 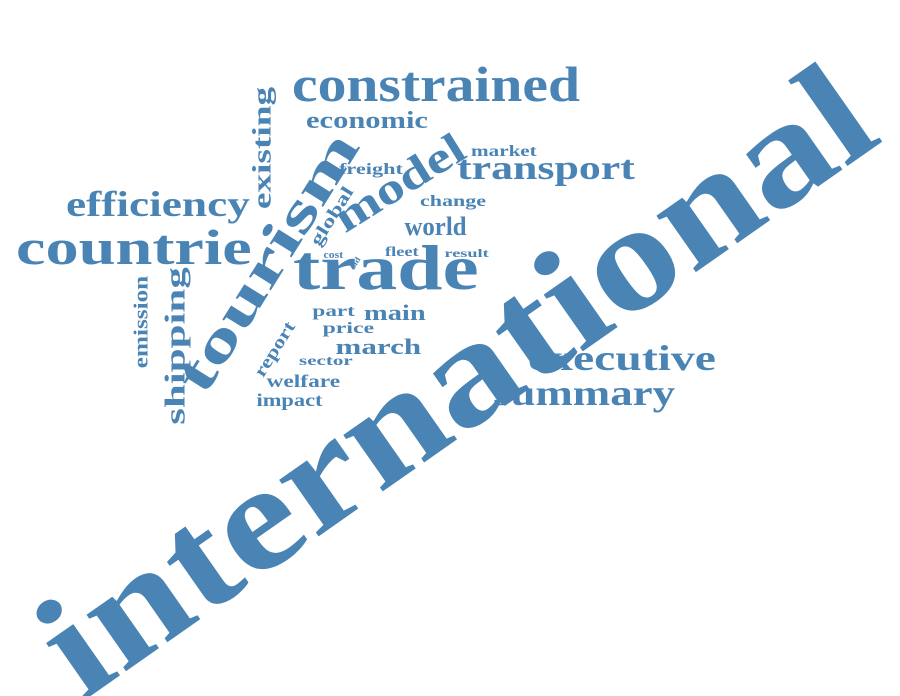 I want to click on word-transport: transport, so click(x=546, y=168).